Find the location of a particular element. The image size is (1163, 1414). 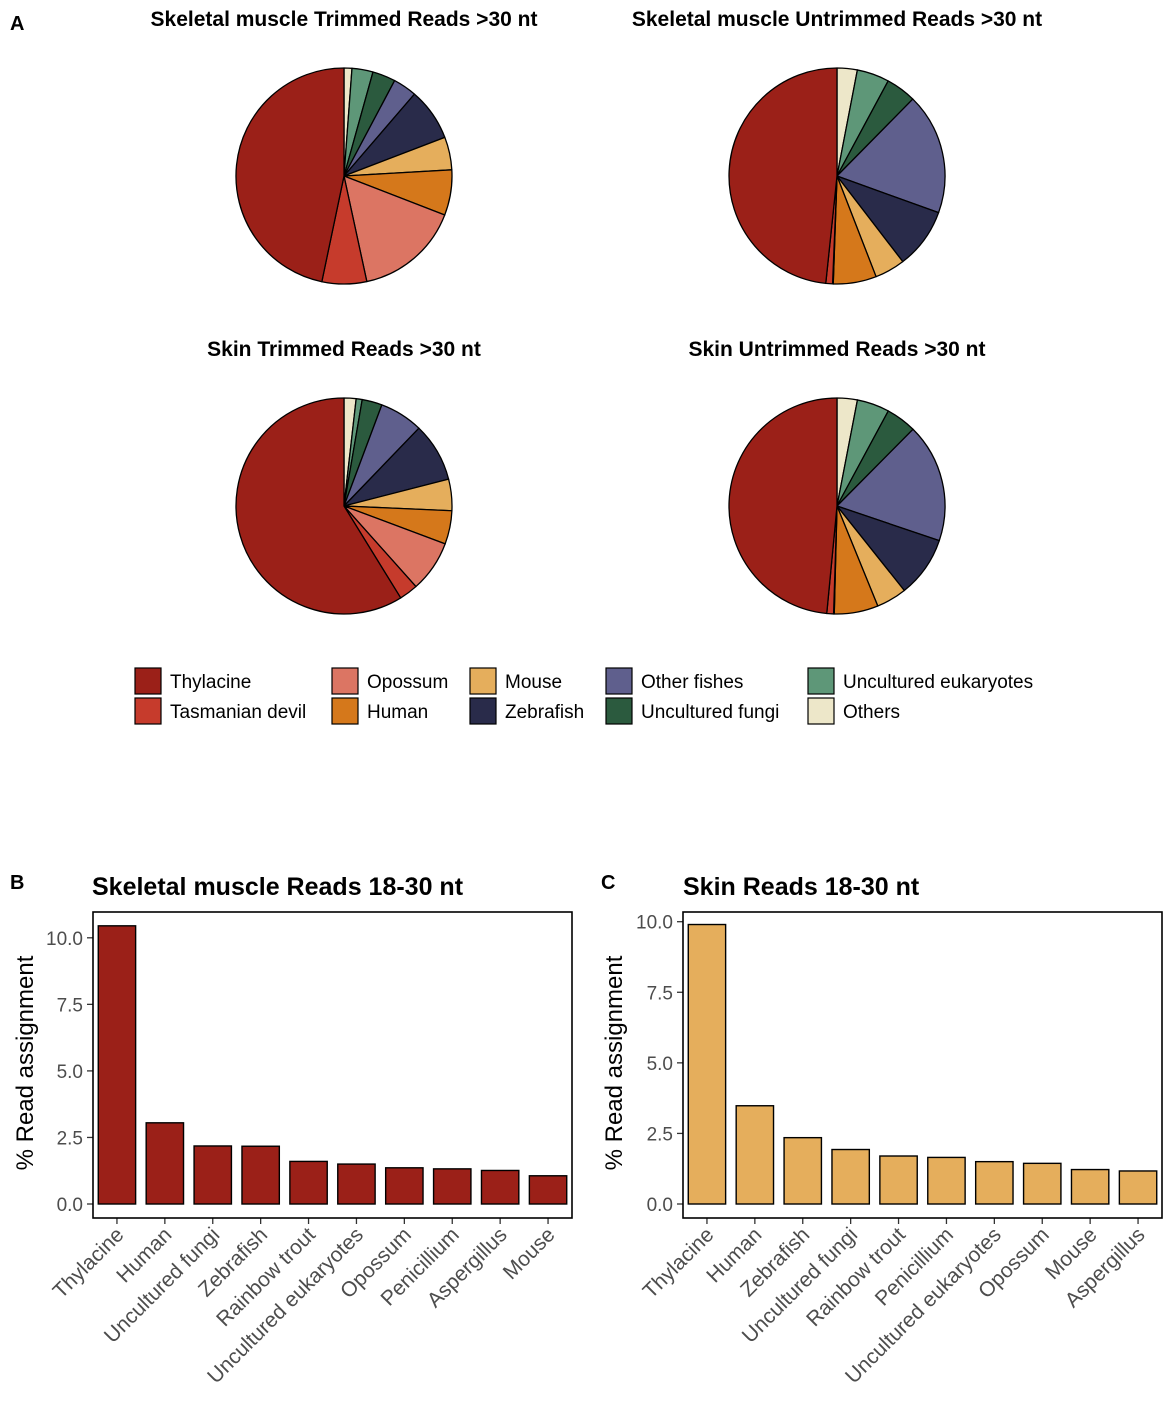

legend-label: Tasmanian devil is located at coordinates (238, 712).